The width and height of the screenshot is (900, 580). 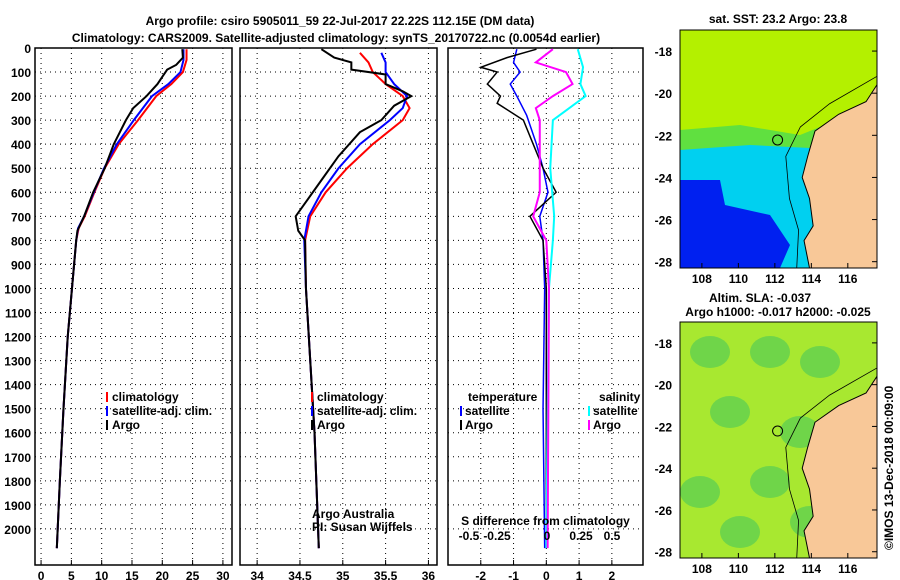 What do you see at coordinates (21, 265) in the screenshot?
I see `y-tick-label: 900` at bounding box center [21, 265].